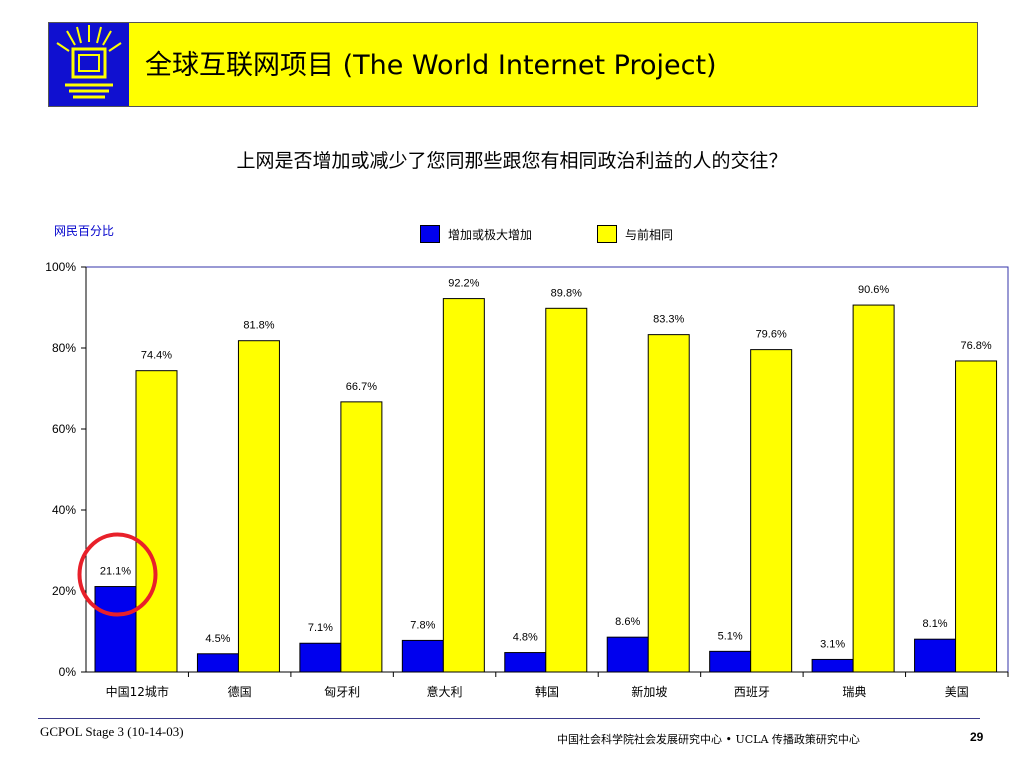 The image size is (1024, 768). Describe the element at coordinates (64, 348) in the screenshot. I see `y-tick-label: 80%` at that location.